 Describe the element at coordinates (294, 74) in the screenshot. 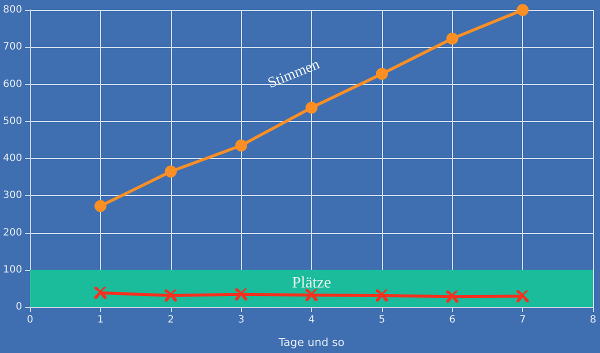

I see `text: Stimmen` at that location.